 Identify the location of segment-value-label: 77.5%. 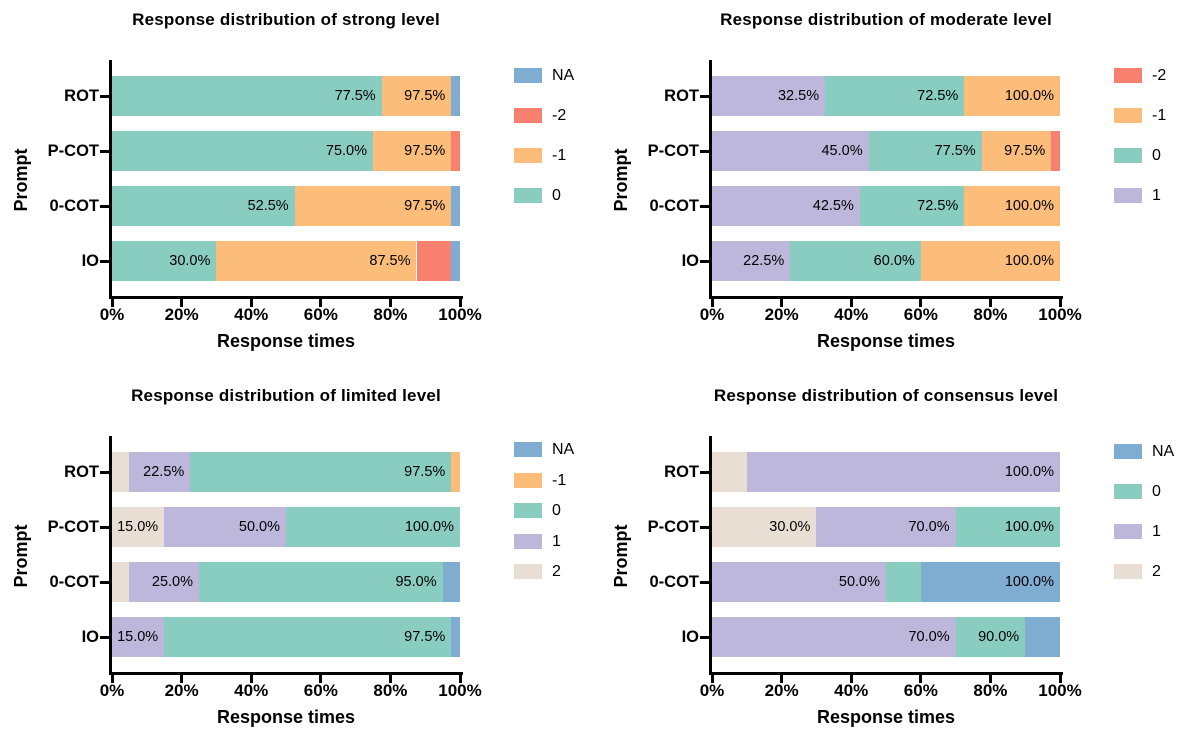
(355, 96).